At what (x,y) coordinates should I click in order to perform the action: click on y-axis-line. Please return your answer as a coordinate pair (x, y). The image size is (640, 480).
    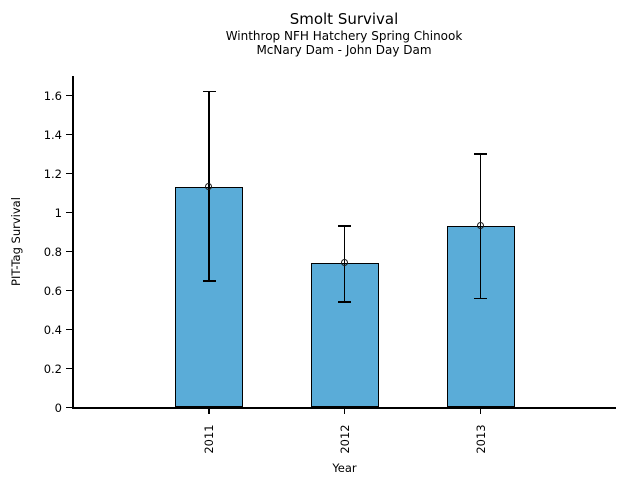
    Looking at the image, I should click on (73, 242).